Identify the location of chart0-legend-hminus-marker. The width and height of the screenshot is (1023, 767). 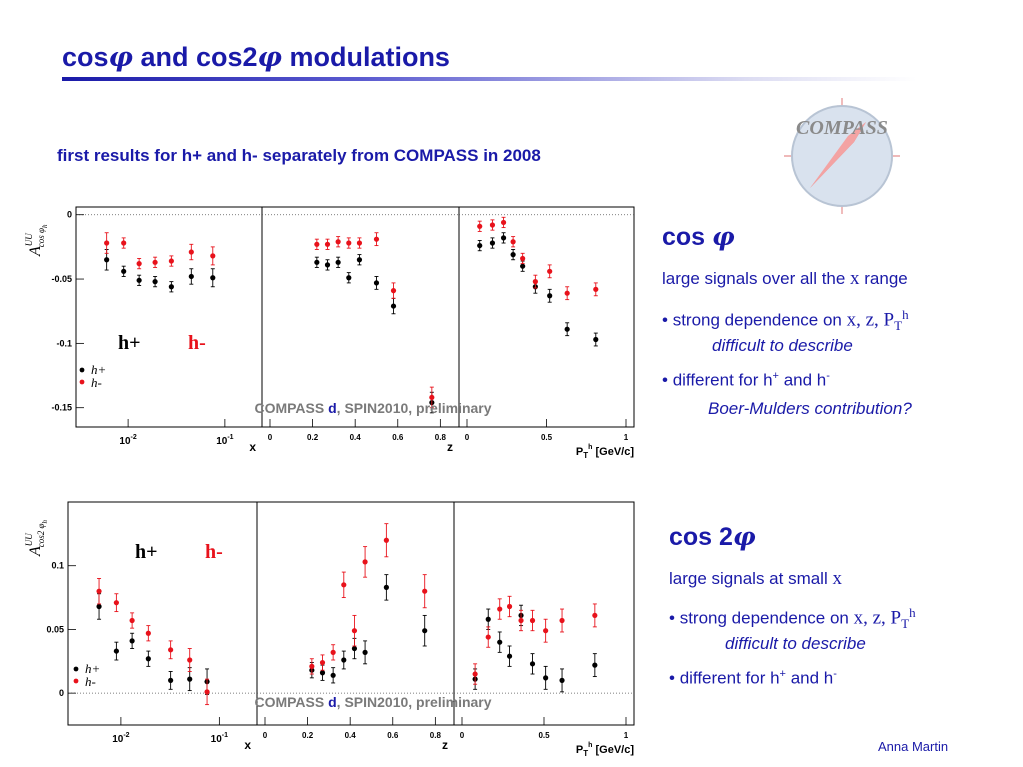
(82, 382).